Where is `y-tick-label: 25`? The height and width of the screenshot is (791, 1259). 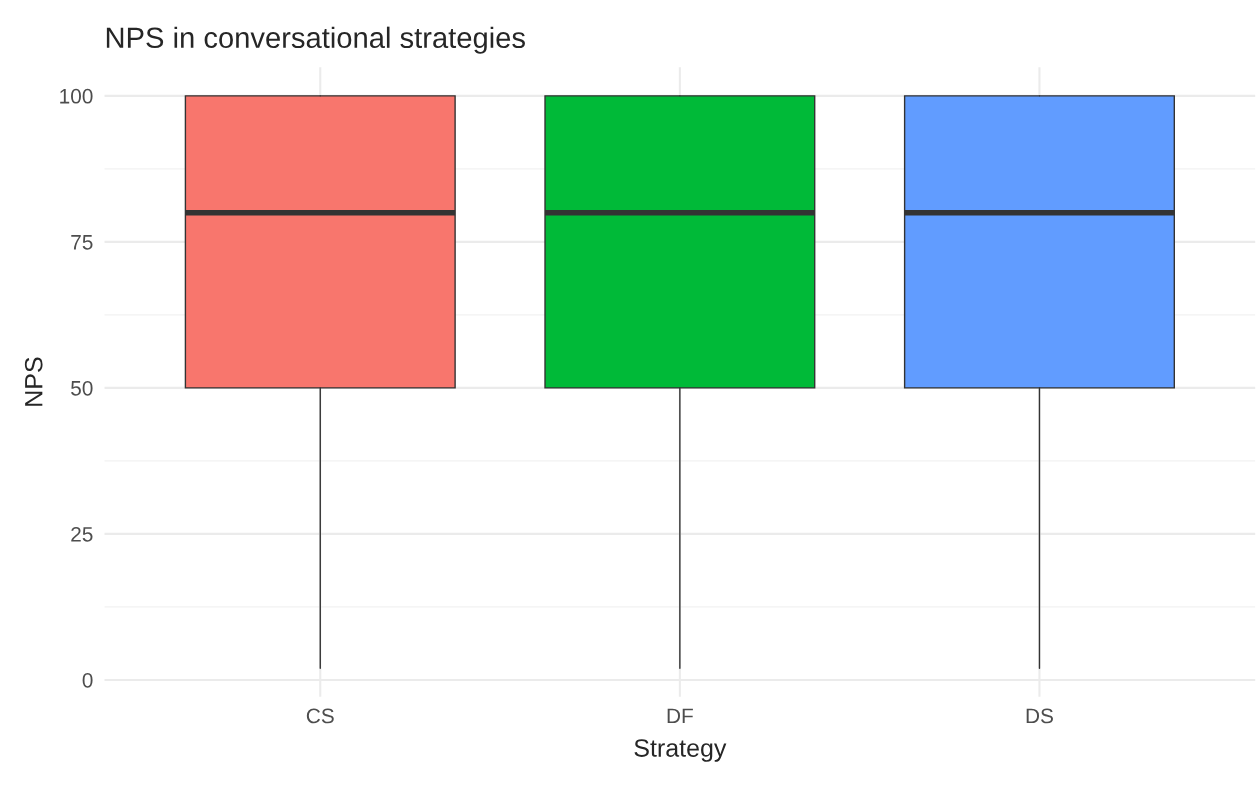
y-tick-label: 25 is located at coordinates (82, 534).